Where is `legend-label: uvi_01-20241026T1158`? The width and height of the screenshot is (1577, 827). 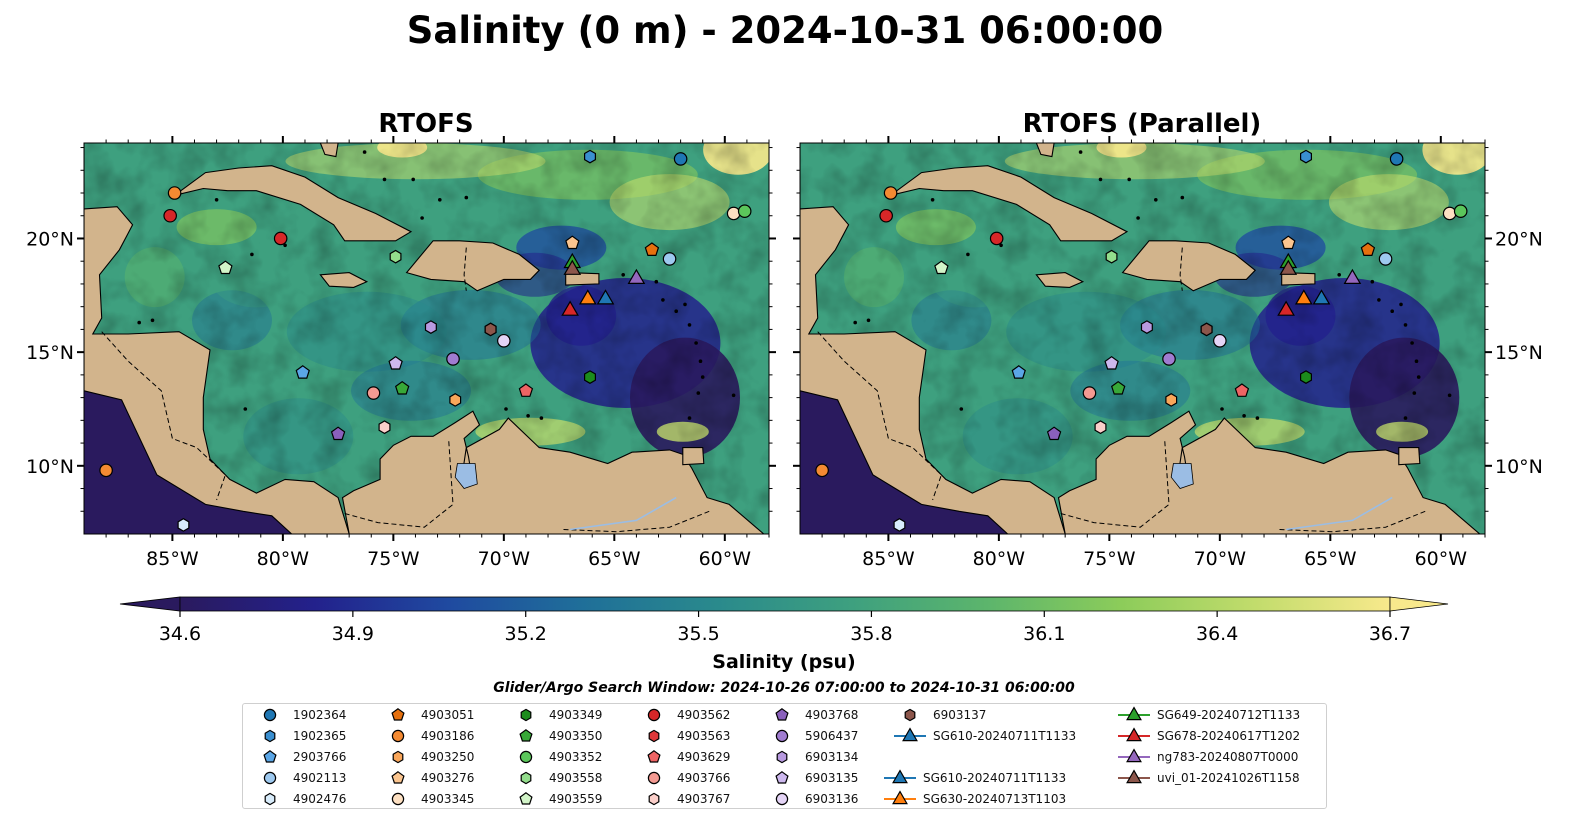
legend-label: uvi_01-20241026T1158 is located at coordinates (1228, 778).